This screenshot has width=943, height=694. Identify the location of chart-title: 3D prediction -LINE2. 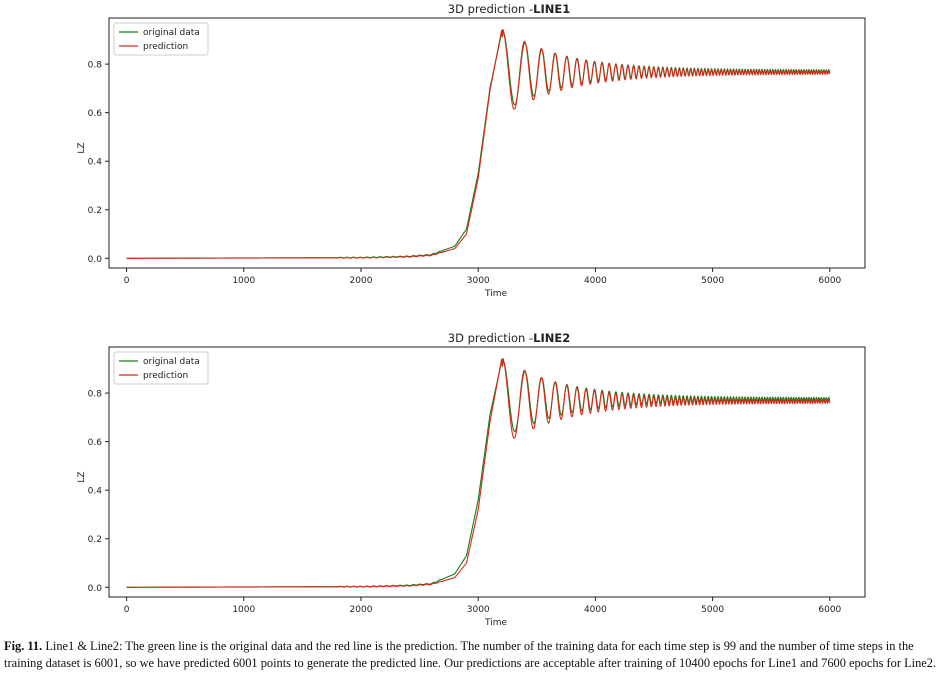
(509, 338).